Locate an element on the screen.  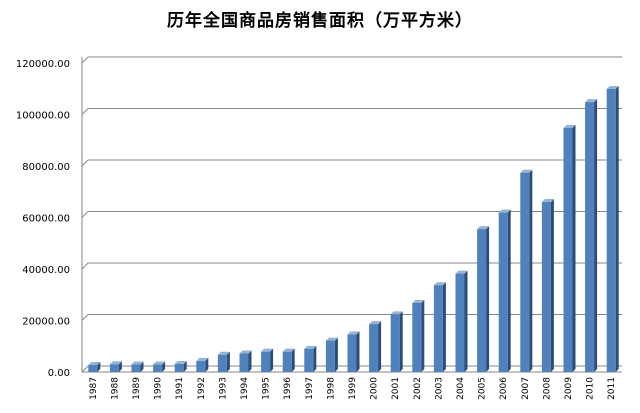
chart-title: 历年全国商品房销售面积（万平方米） is located at coordinates (320, 21).